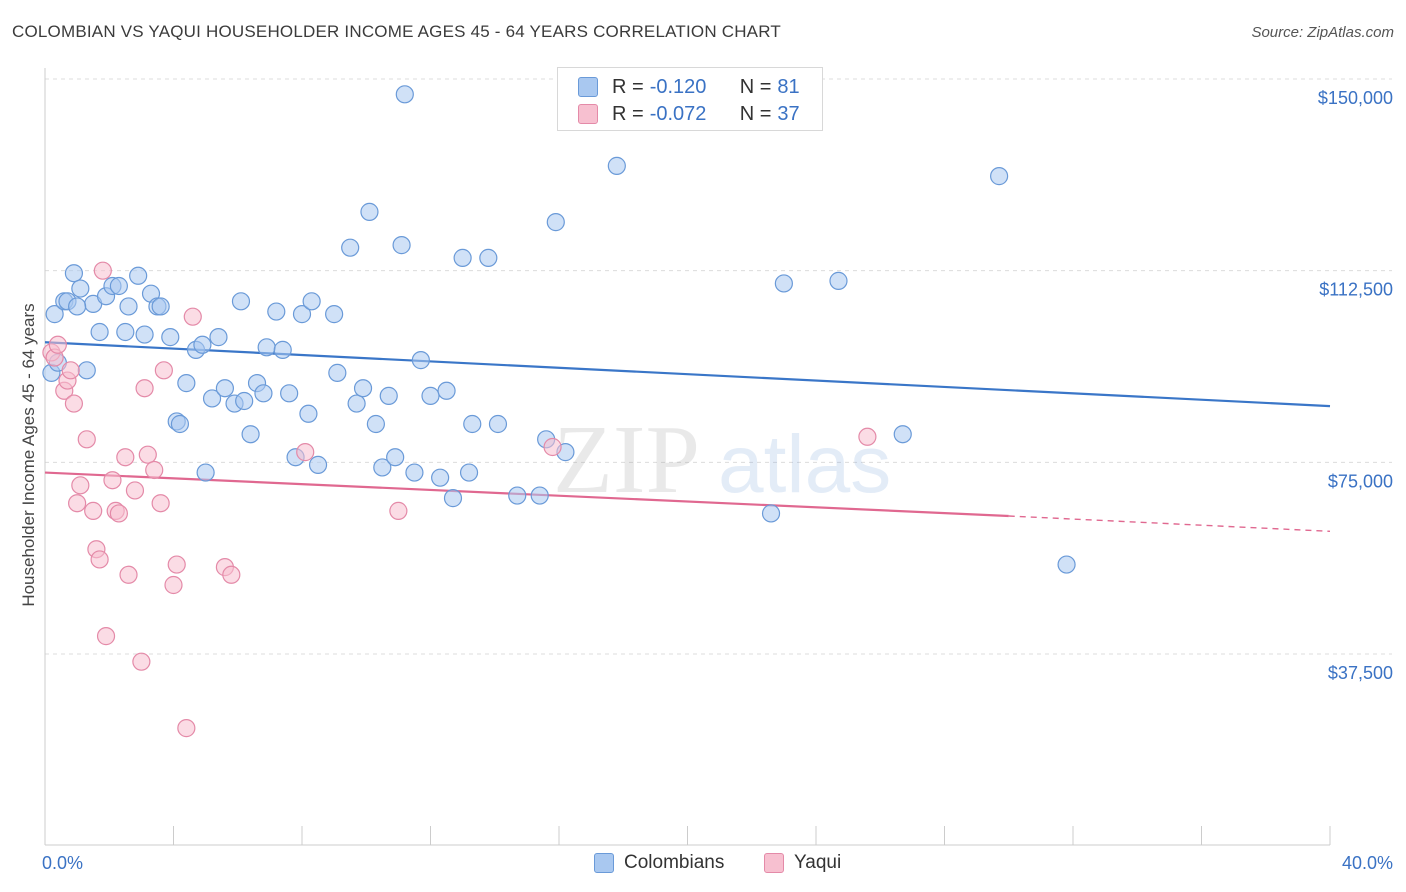  Describe the element at coordinates (678, 113) in the screenshot. I see `r-value: -0.072` at that location.